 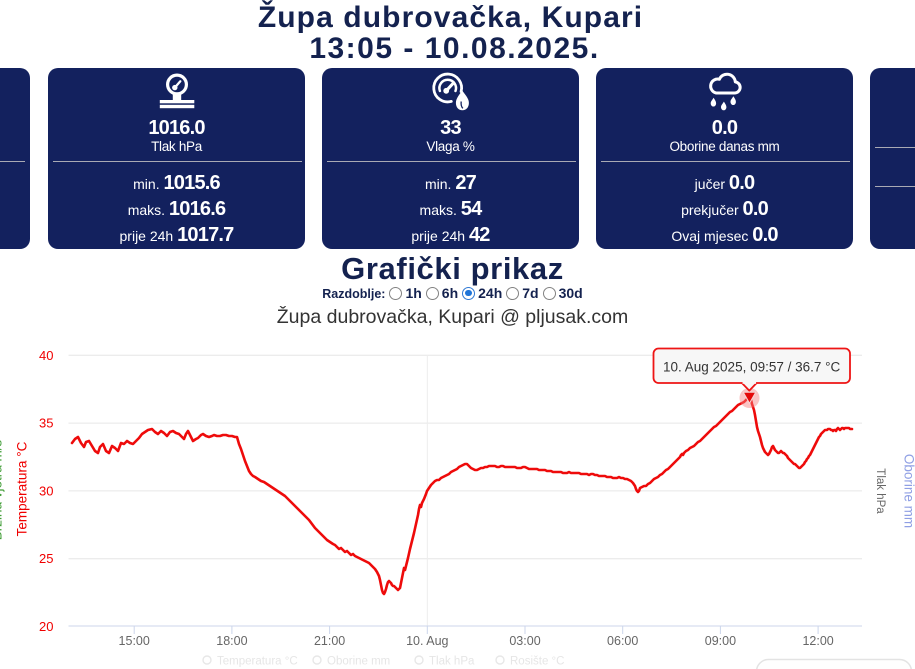 I want to click on svg-text: Rosište °C, so click(x=537, y=662).